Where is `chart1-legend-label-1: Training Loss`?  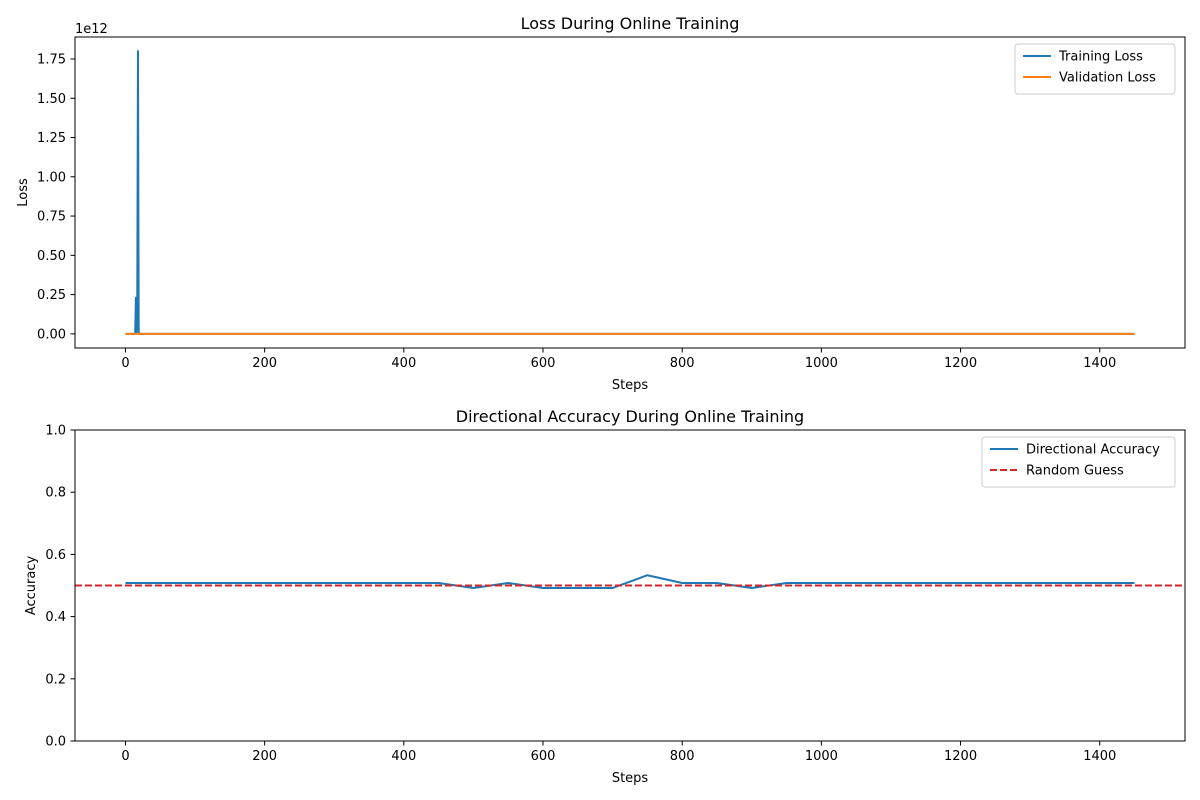
chart1-legend-label-1: Training Loss is located at coordinates (1100, 57).